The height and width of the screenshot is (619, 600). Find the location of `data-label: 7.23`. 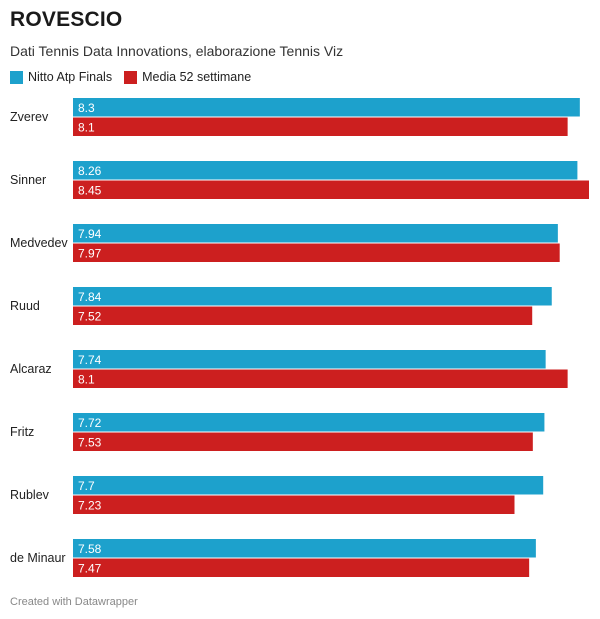

data-label: 7.23 is located at coordinates (90, 505).